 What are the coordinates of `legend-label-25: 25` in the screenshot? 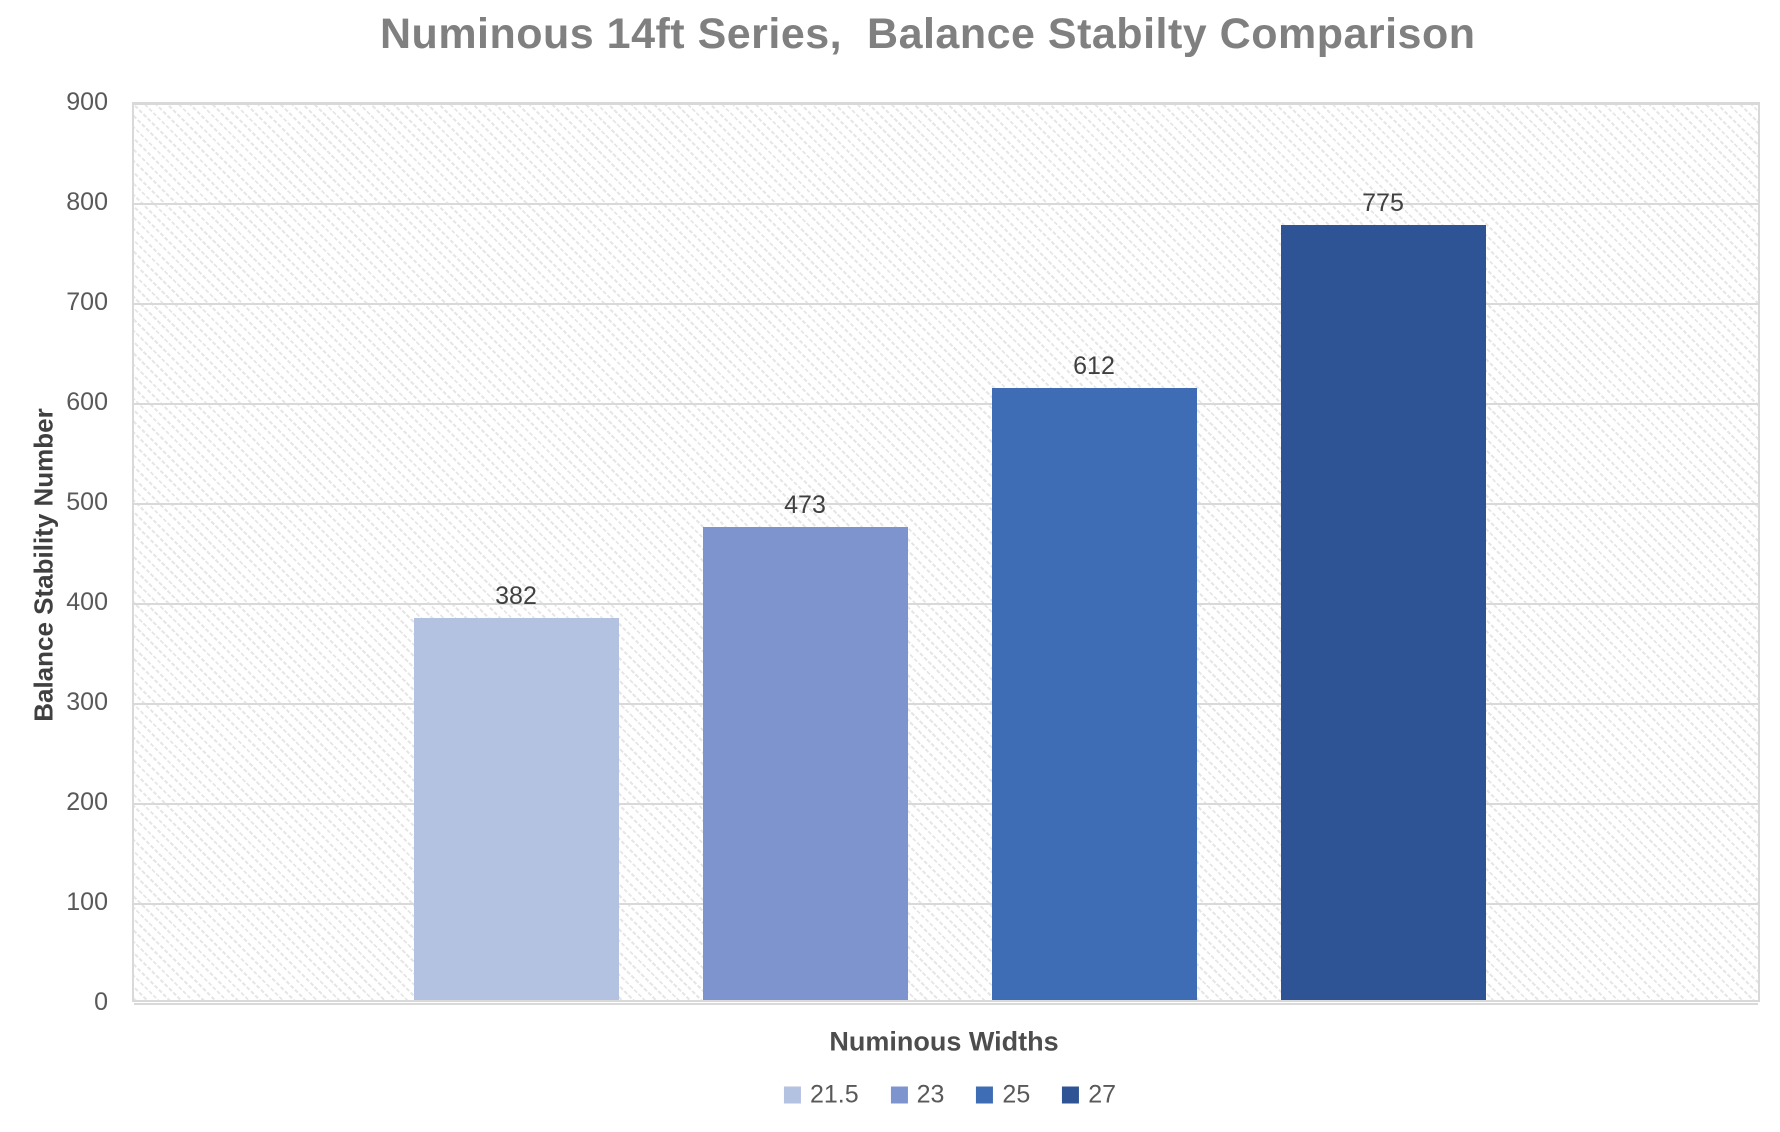 It's located at (1016, 1094).